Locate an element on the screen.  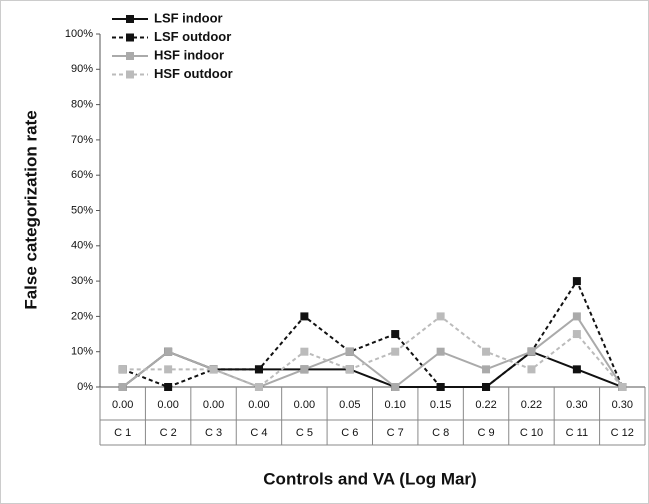
y-tick-label: 50% is located at coordinates (82, 210).